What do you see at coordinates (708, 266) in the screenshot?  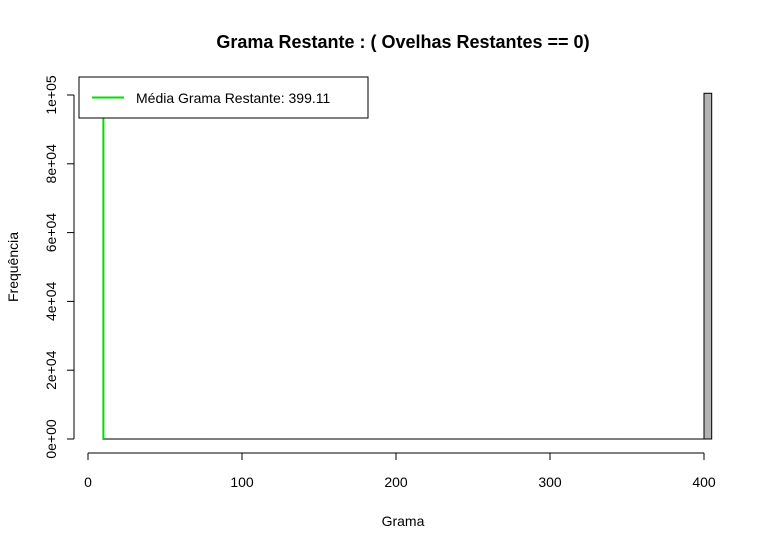 I see `histogram-bar` at bounding box center [708, 266].